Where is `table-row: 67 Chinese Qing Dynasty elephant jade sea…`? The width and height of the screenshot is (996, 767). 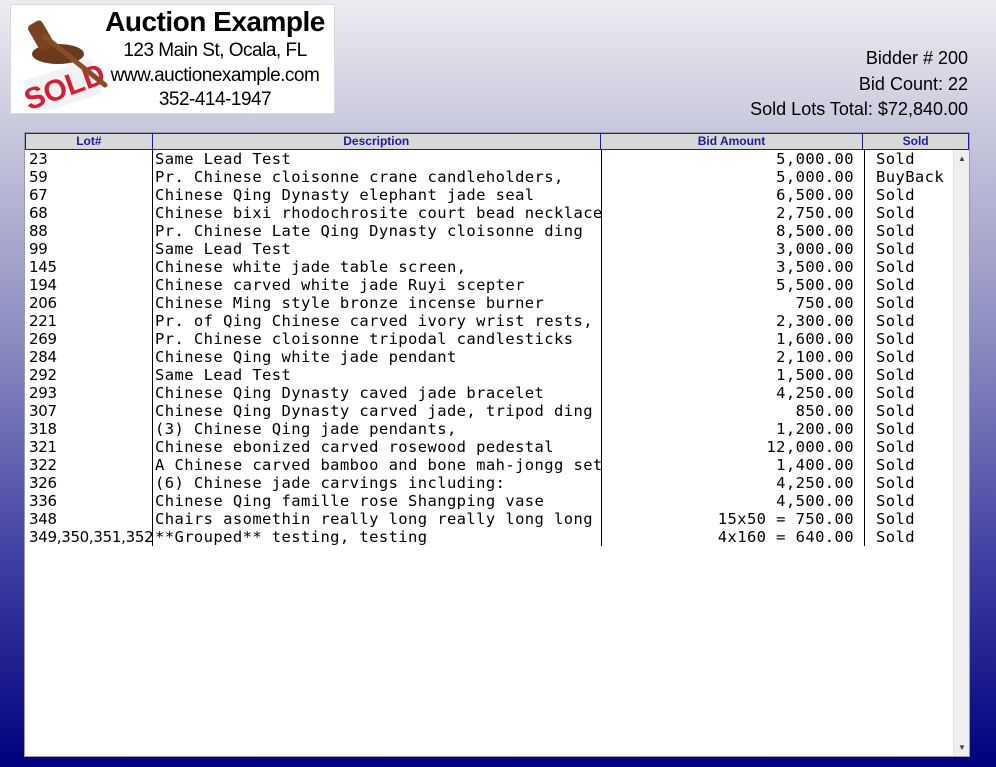 table-row: 67 Chinese Qing Dynasty elephant jade sea… is located at coordinates (489, 195).